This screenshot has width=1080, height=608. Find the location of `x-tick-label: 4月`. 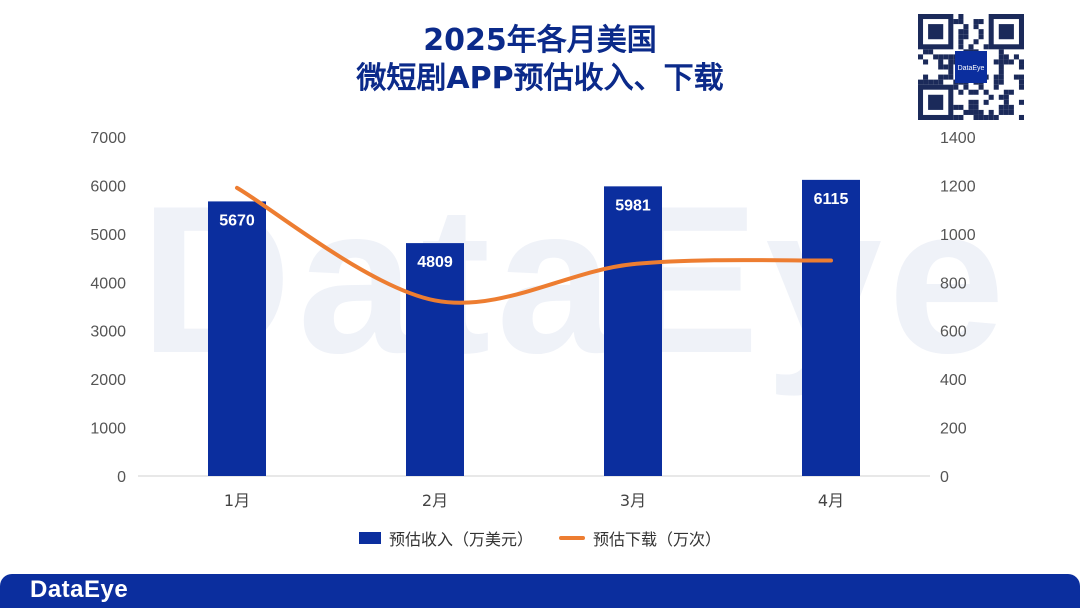

x-tick-label: 4月 is located at coordinates (831, 500).